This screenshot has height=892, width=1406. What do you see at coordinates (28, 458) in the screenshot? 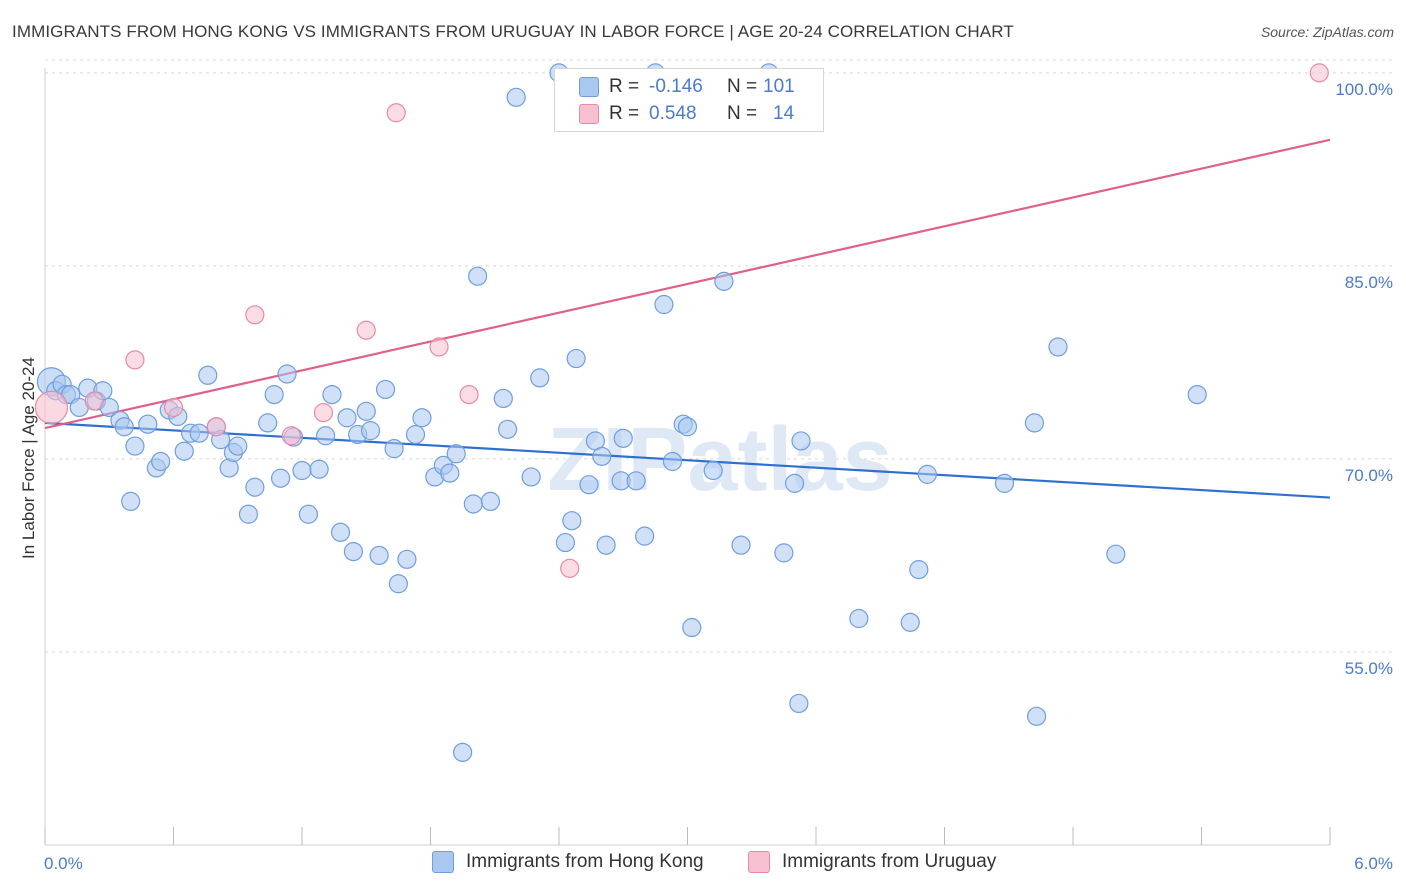
I see `y-axis-label: In Labor Force | Age 20-24` at bounding box center [28, 458].